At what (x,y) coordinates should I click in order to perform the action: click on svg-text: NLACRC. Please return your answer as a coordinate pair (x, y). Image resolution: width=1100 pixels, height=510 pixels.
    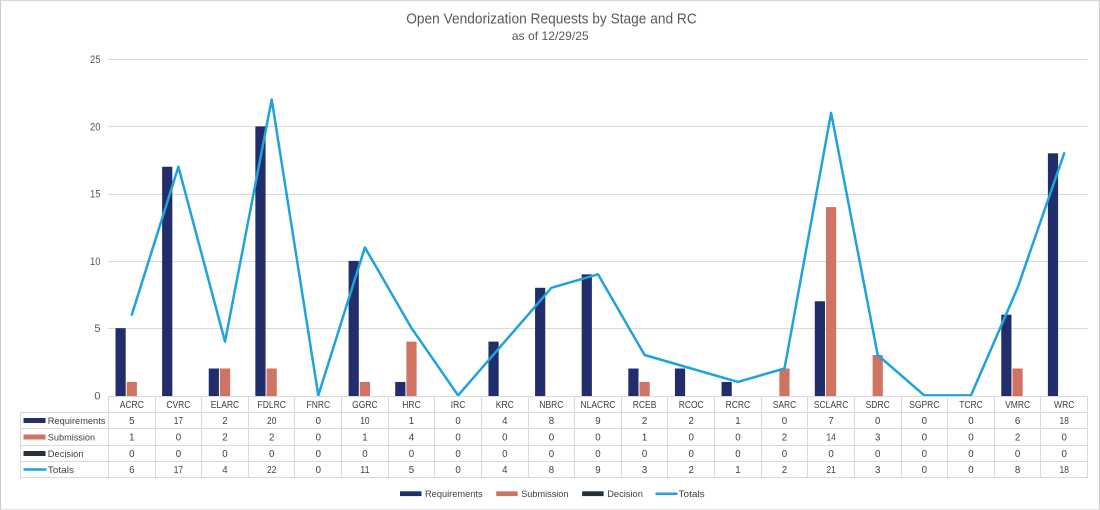
    Looking at the image, I should click on (598, 405).